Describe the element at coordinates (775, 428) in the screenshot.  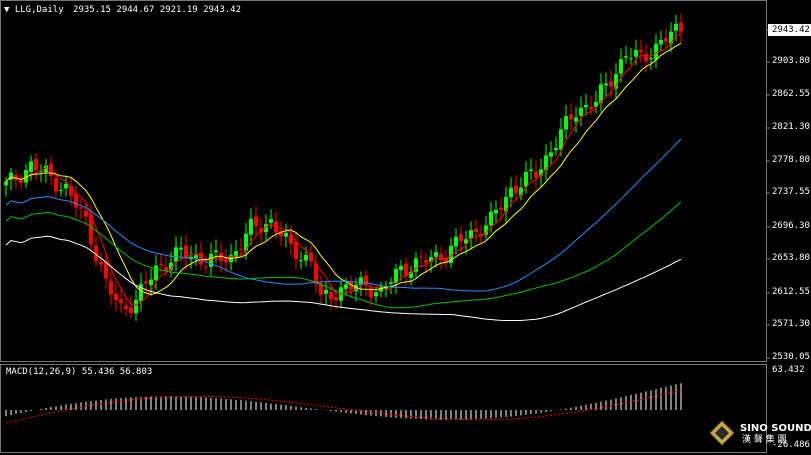
I see `watermark-brand: SINO SOUND` at that location.